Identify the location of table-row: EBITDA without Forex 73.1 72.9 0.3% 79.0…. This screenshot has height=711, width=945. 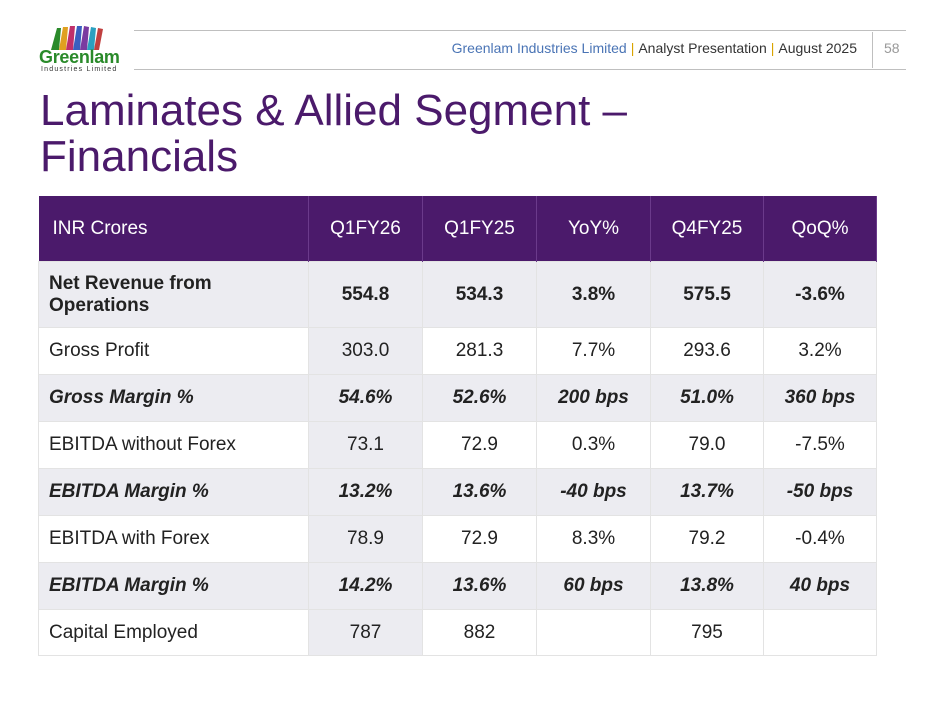
(457, 445).